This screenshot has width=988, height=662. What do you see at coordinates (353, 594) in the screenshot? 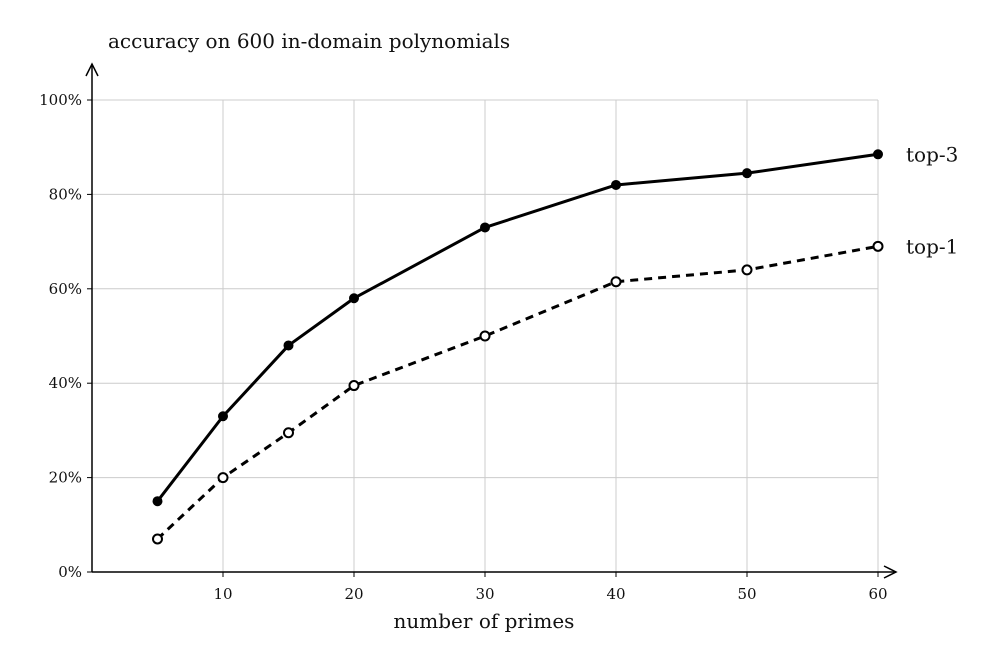
I see `x-tick-label: 20` at bounding box center [353, 594].